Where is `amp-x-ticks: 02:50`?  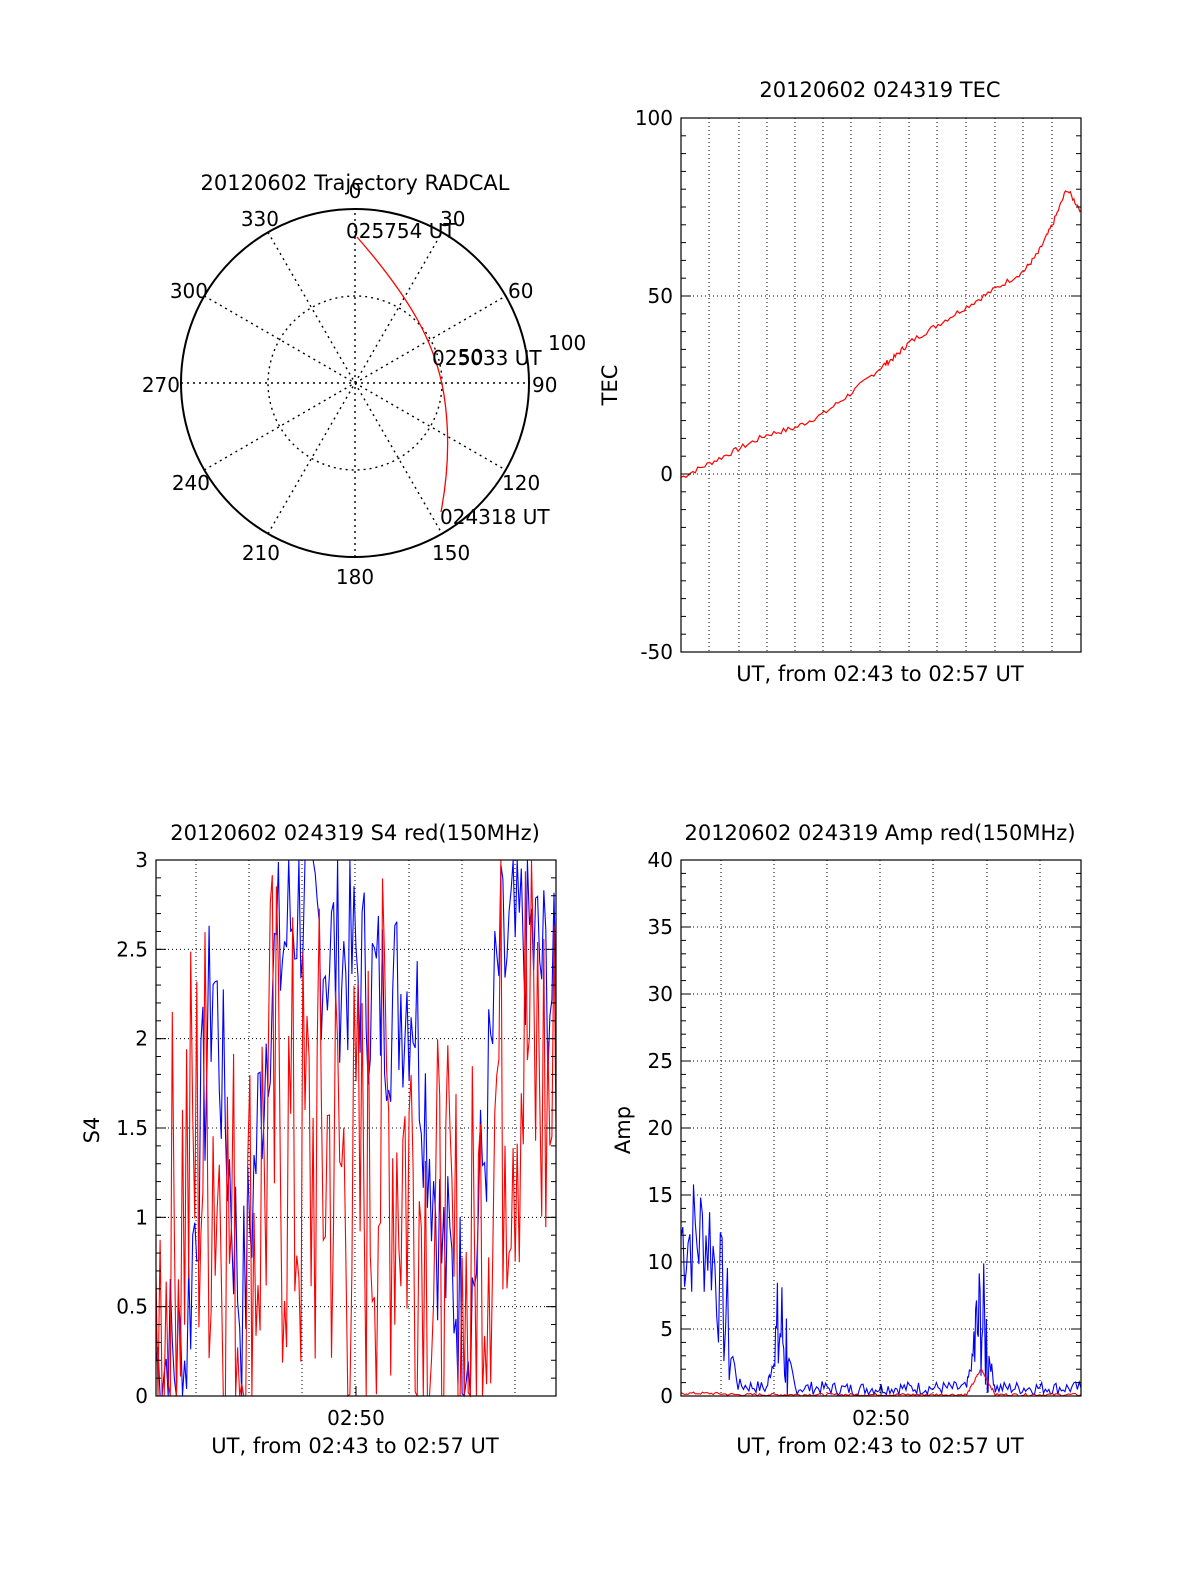
amp-x-ticks: 02:50 is located at coordinates (881, 1408).